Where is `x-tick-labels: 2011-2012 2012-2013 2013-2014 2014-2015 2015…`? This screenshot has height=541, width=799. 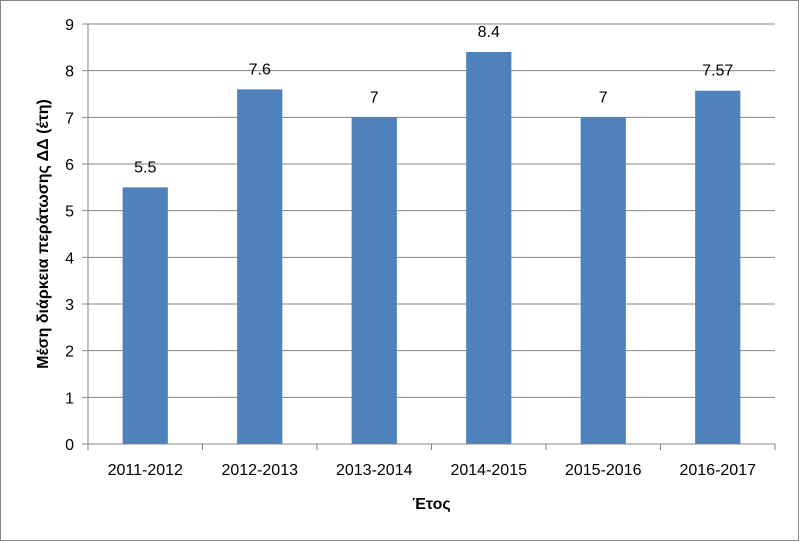
x-tick-labels: 2011-2012 2012-2013 2013-2014 2014-2015 2015… is located at coordinates (432, 470).